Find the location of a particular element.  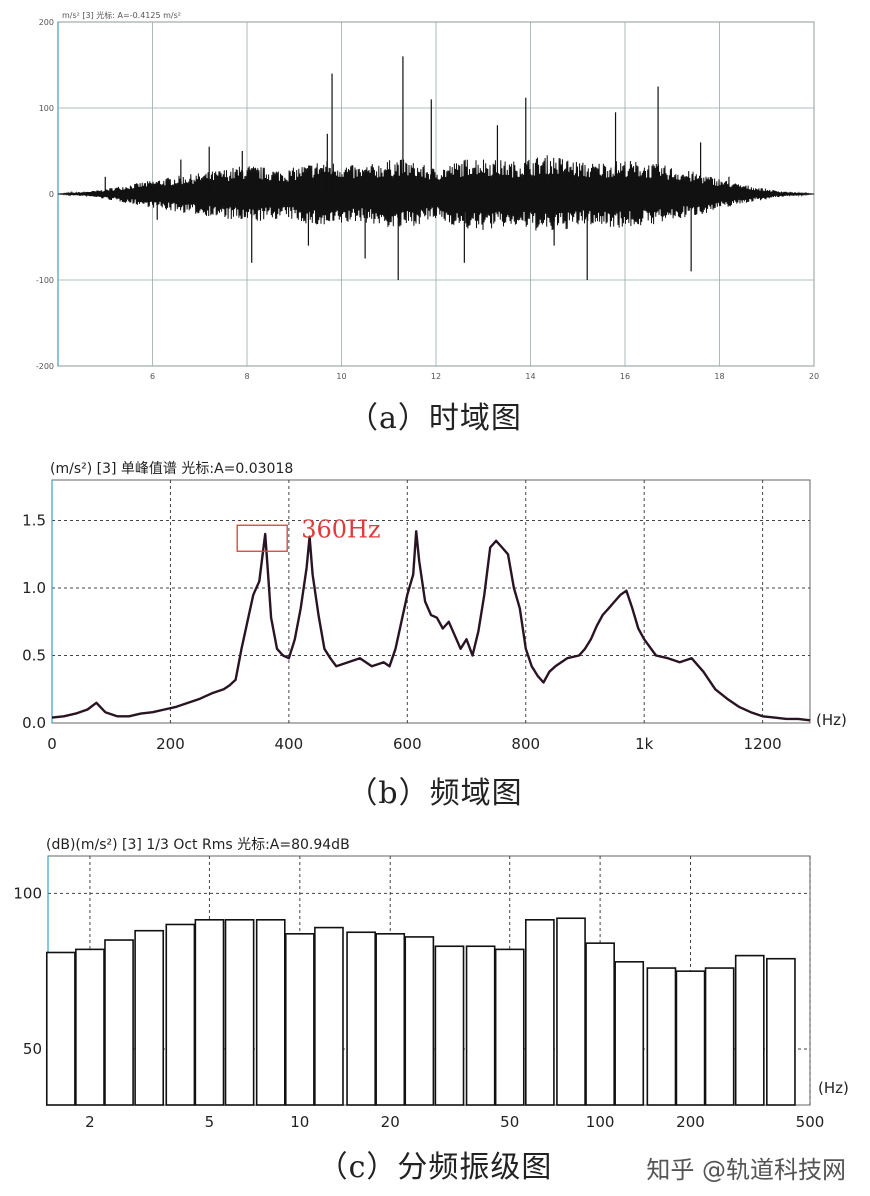

caption-octave-band: （c）分频振级图 is located at coordinates (435, 1167).